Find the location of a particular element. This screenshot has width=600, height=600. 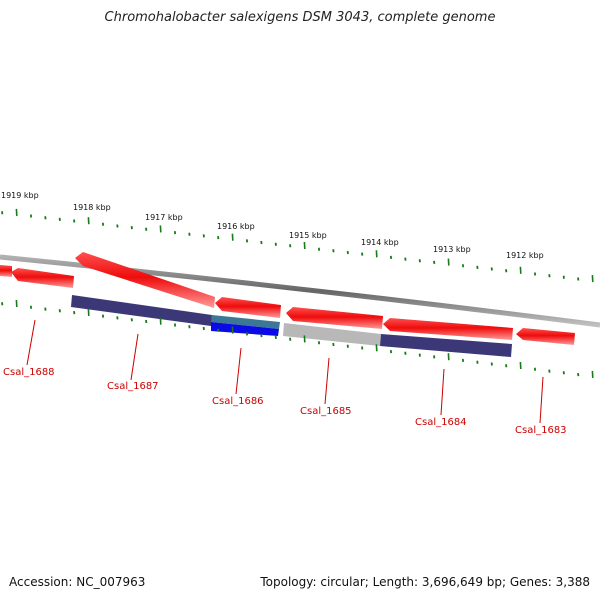

scale-label-1916: 1916 kbp is located at coordinates (236, 226).